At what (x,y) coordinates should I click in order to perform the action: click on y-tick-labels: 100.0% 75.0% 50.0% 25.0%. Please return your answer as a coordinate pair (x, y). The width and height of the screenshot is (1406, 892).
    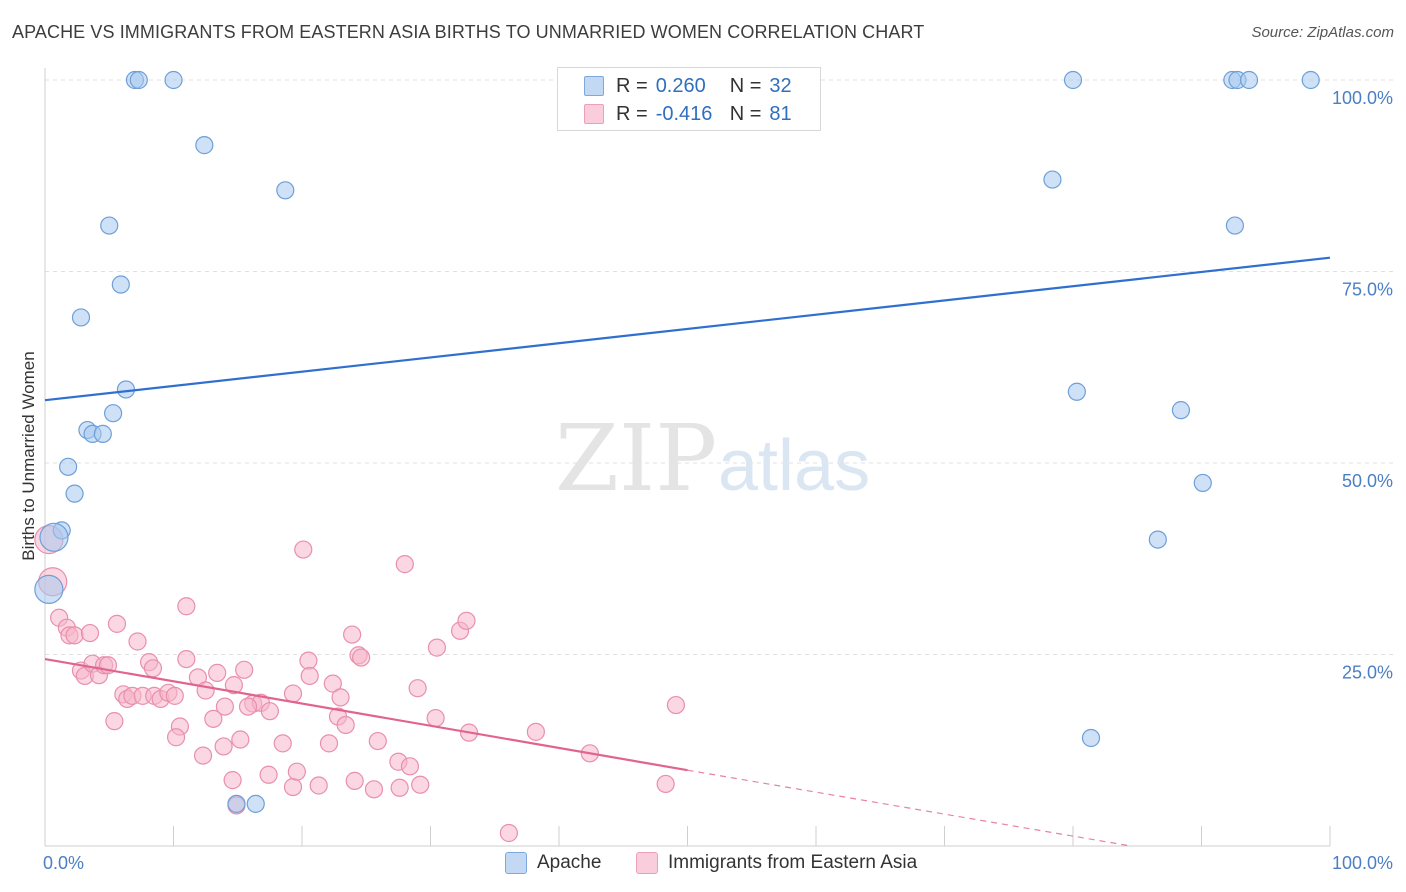
    Looking at the image, I should click on (1362, 385).